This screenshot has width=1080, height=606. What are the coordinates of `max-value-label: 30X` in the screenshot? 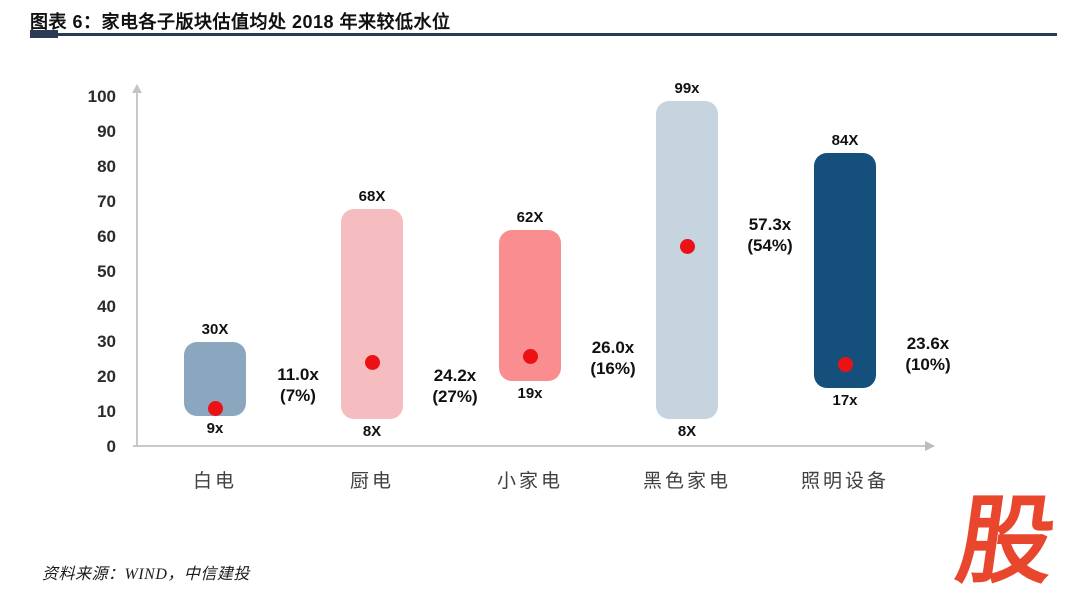 It's located at (215, 329).